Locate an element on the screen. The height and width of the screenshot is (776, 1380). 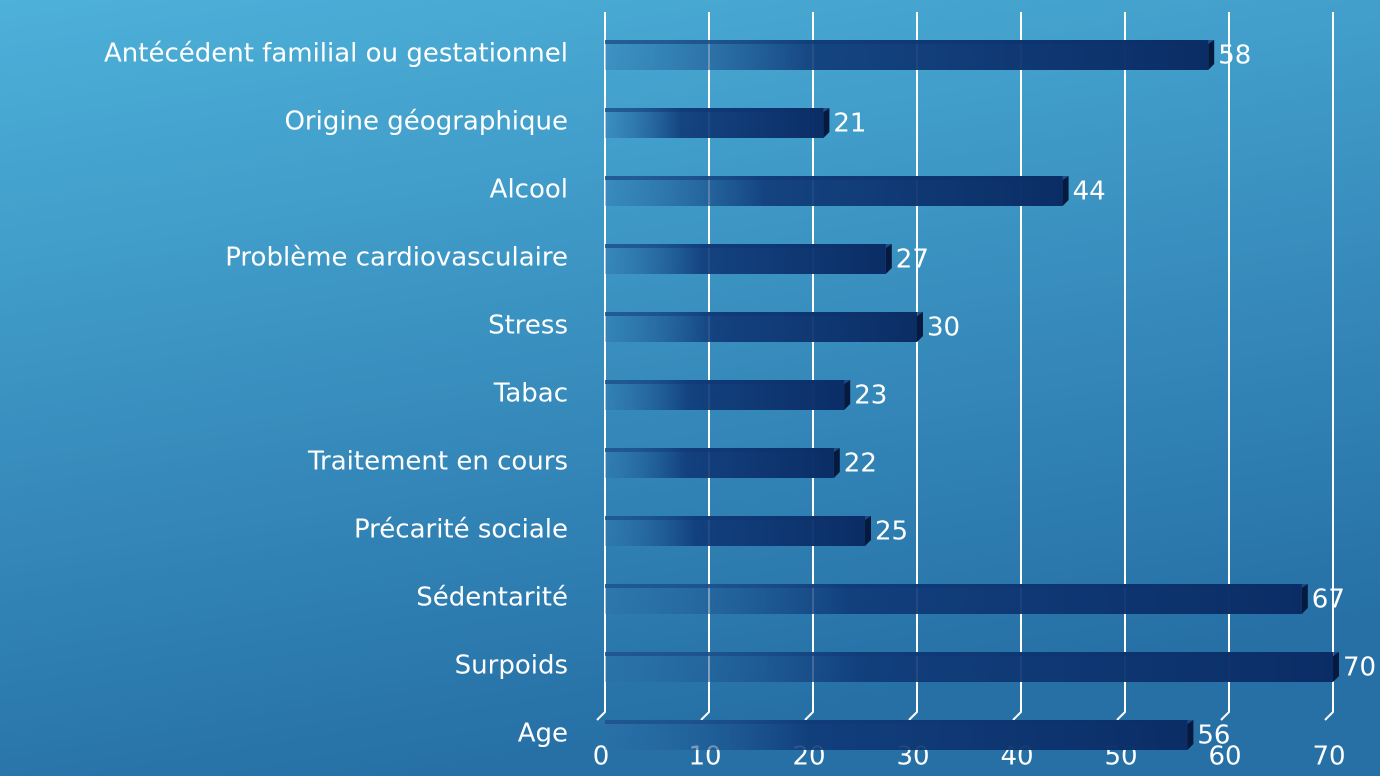
value-label: 67 is located at coordinates (1328, 600).